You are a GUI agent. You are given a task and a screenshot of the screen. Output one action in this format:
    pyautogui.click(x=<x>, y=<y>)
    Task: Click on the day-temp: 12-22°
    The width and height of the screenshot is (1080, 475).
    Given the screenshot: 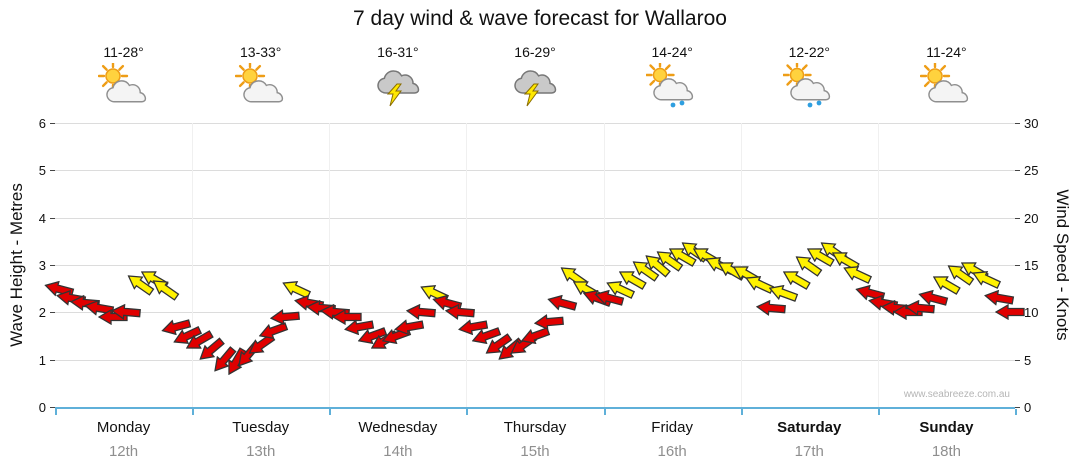 What is the action you would take?
    pyautogui.click(x=809, y=52)
    